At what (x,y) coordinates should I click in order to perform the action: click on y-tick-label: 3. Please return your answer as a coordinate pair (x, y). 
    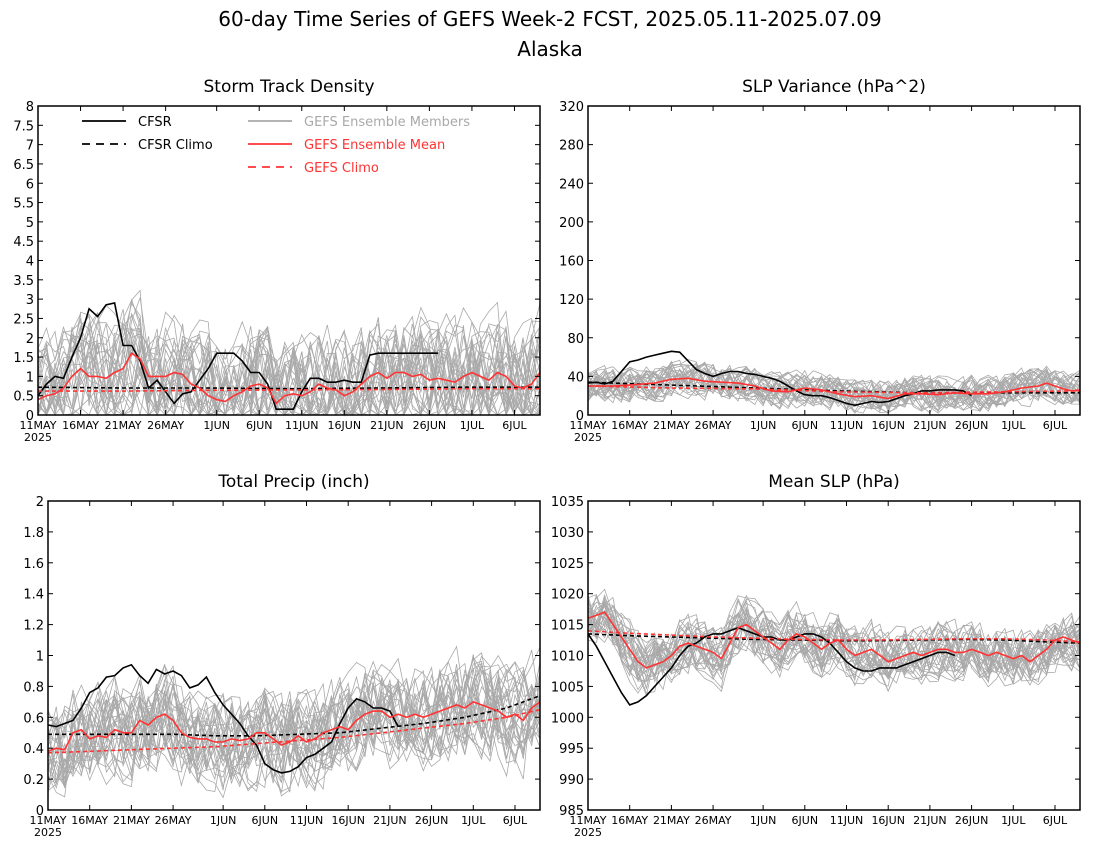
    Looking at the image, I should click on (30, 300).